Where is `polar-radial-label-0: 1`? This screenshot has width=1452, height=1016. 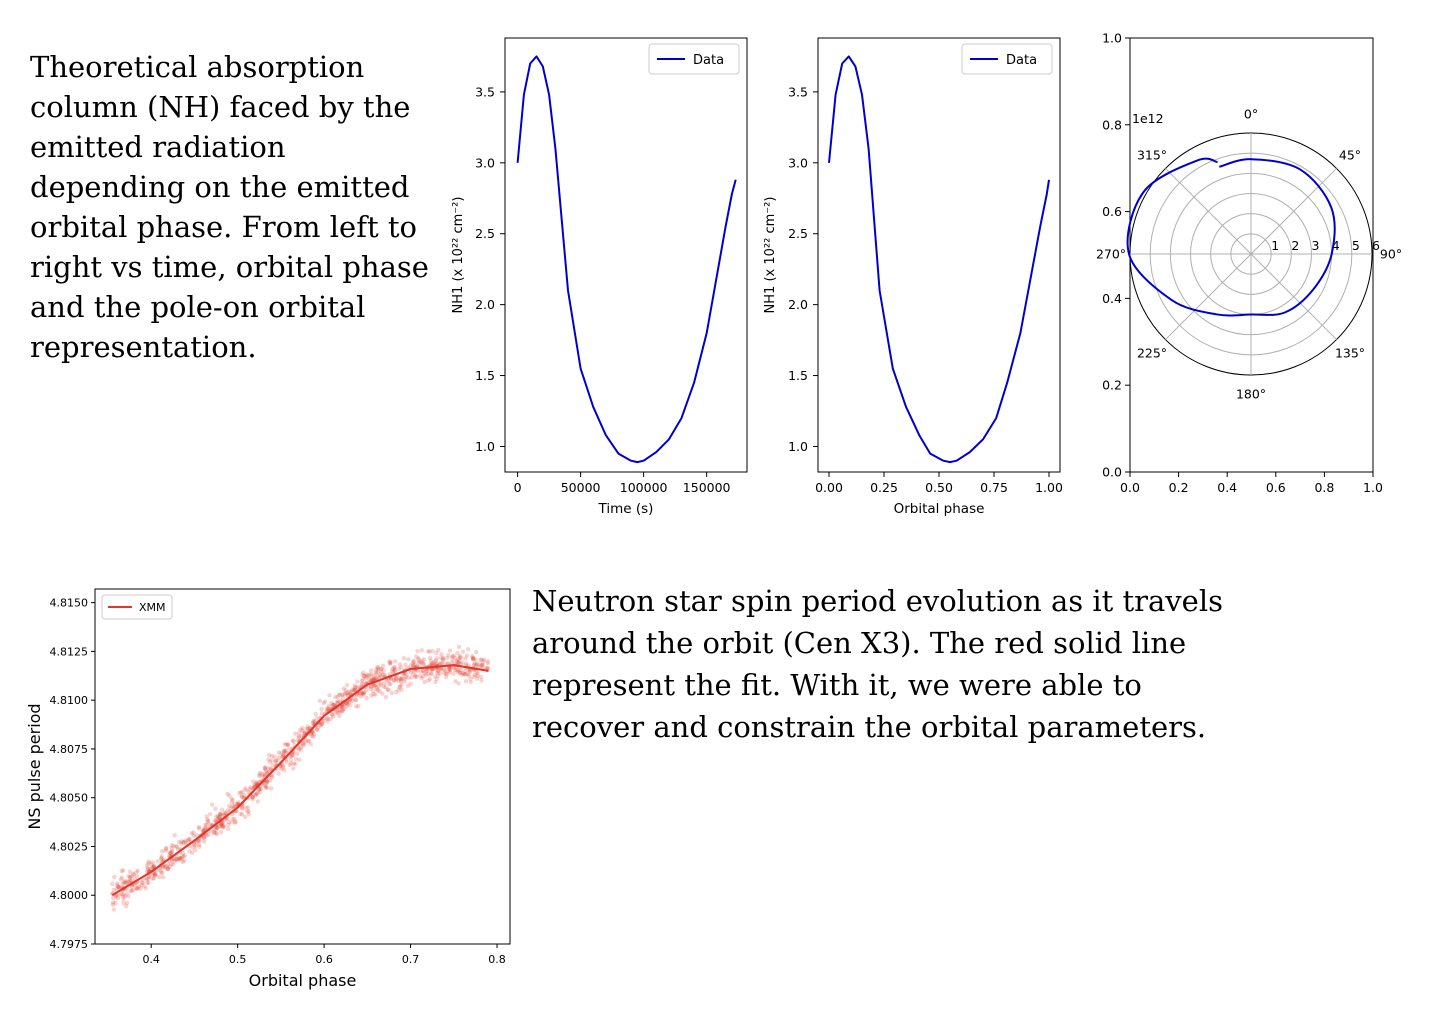
polar-radial-label-0: 1 is located at coordinates (1275, 245).